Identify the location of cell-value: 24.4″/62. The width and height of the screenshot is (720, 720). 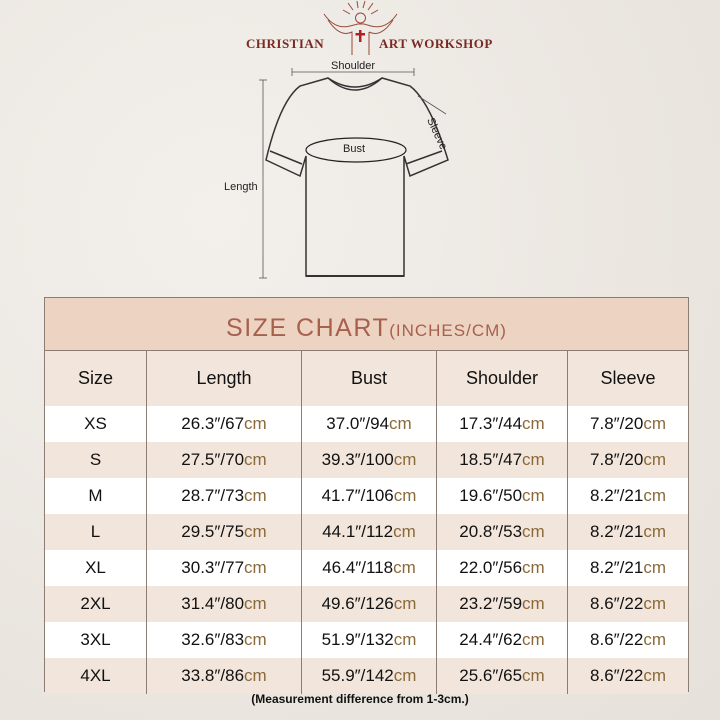
(491, 639).